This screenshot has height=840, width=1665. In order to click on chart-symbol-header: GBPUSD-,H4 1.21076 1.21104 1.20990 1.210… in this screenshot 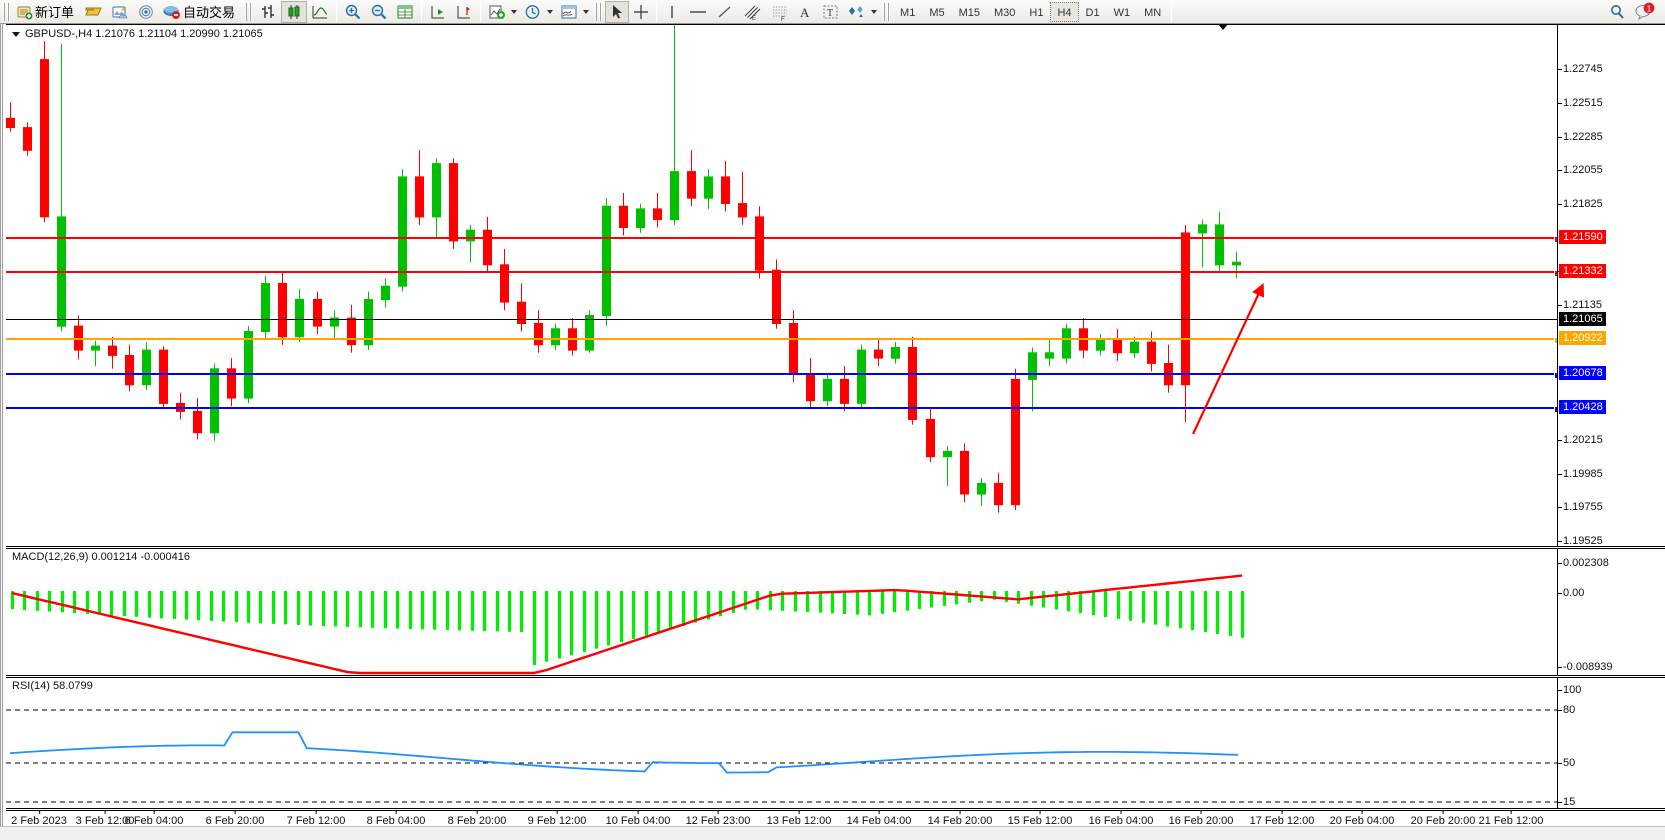, I will do `click(137, 34)`.